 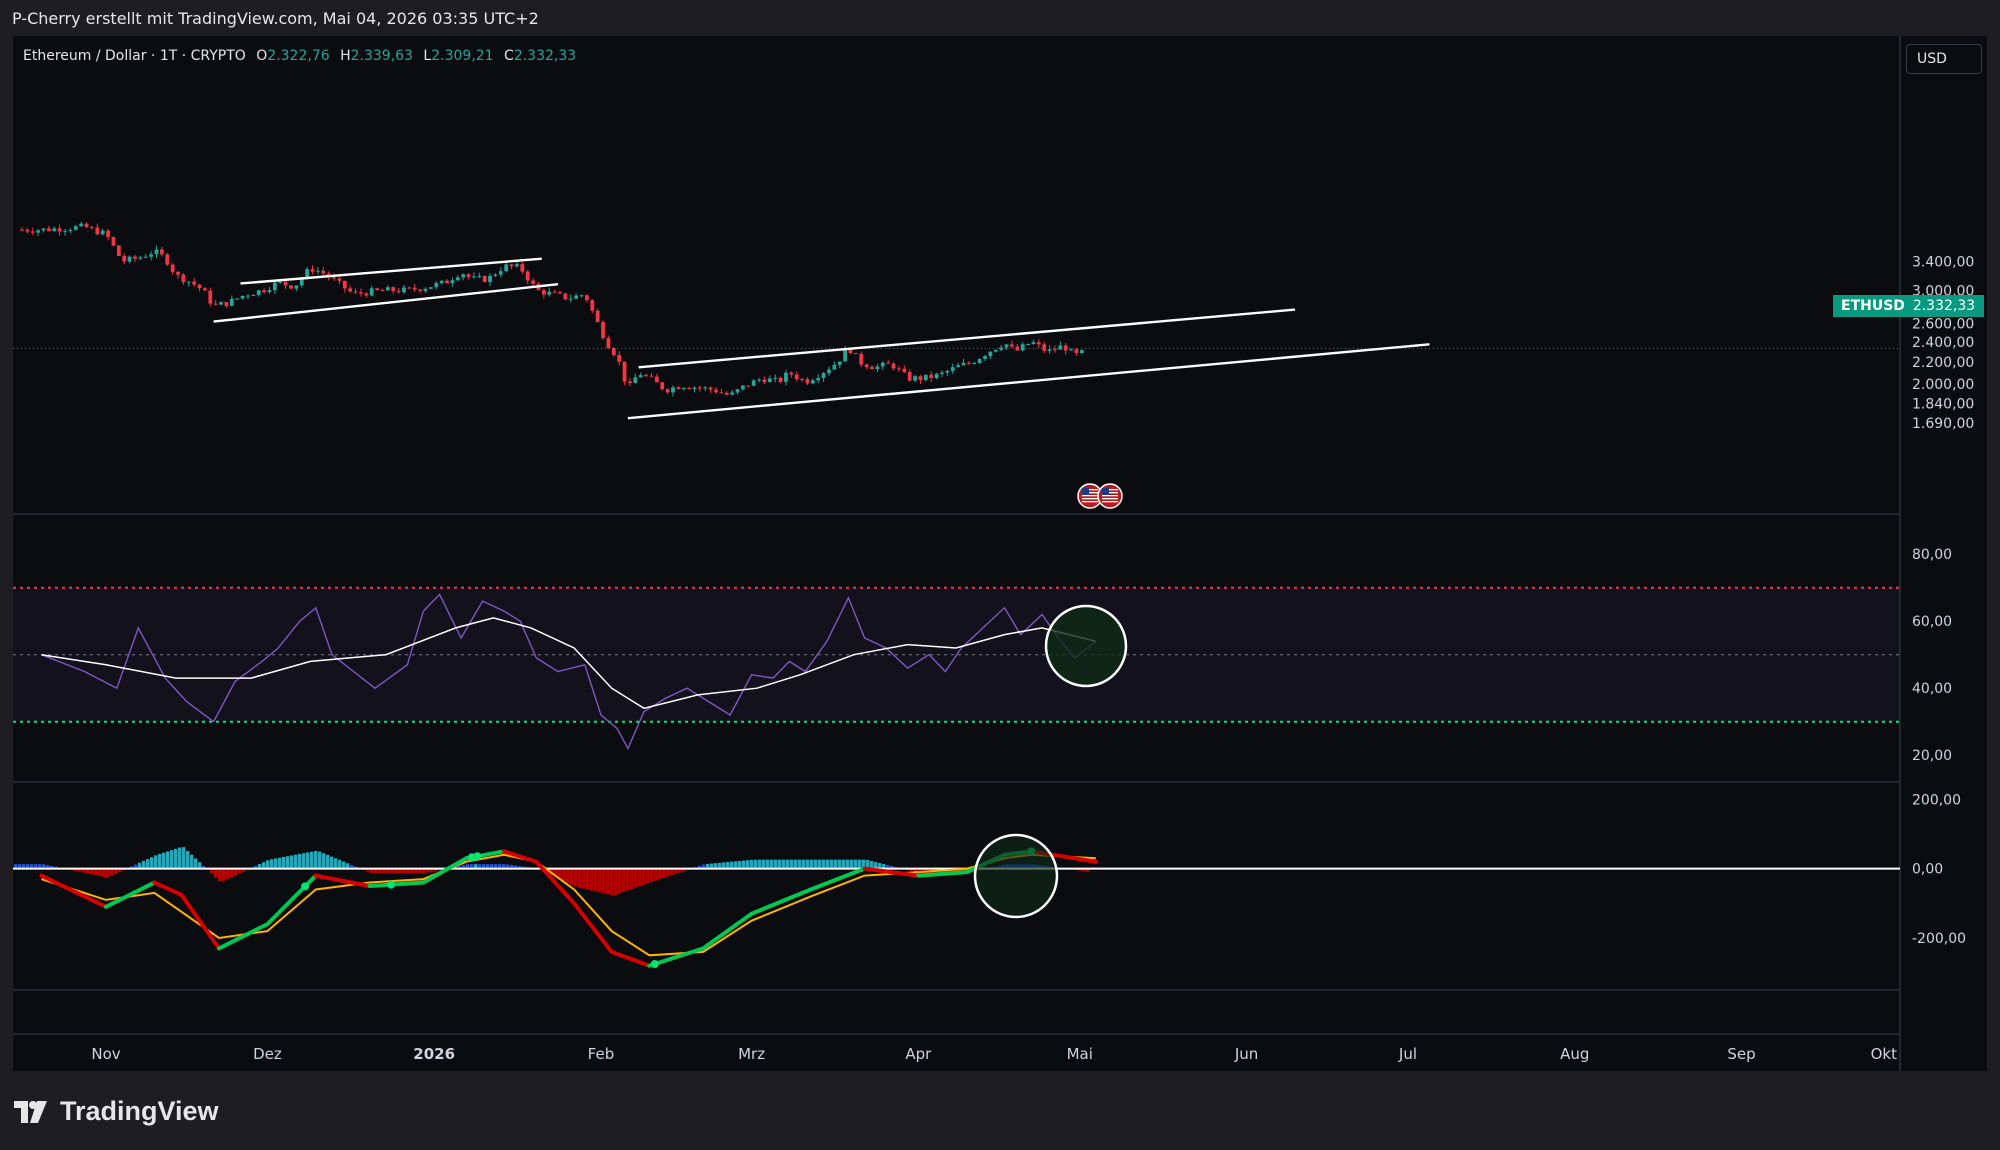 I want to click on close-label: C, so click(x=509, y=56).